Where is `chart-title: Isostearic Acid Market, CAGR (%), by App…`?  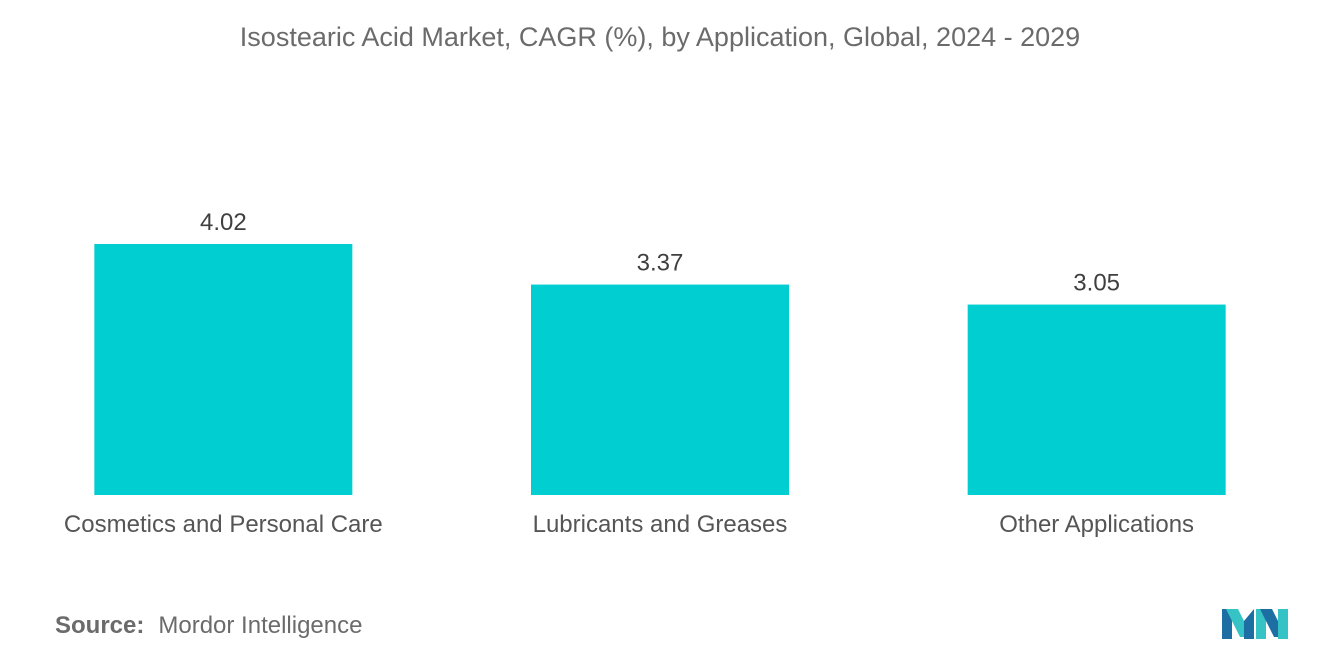
chart-title: Isostearic Acid Market, CAGR (%), by App… is located at coordinates (660, 37).